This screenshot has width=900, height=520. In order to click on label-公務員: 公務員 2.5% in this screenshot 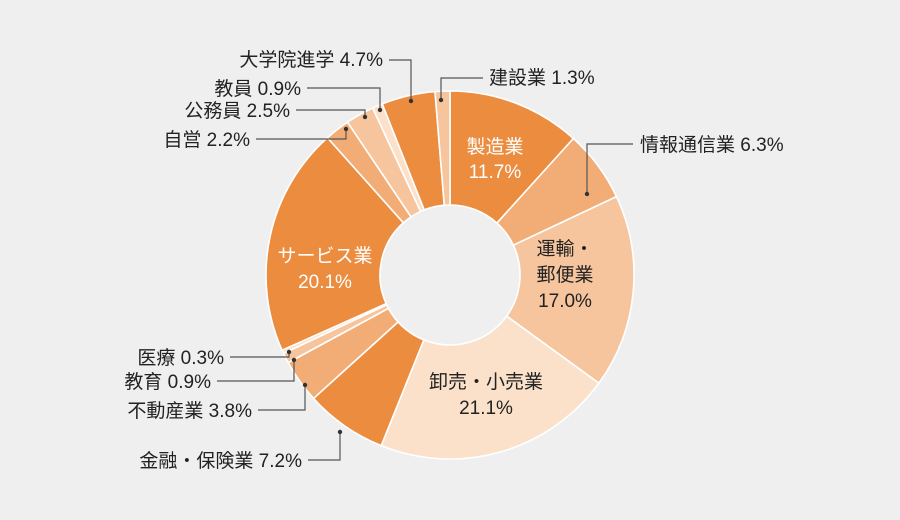, I will do `click(237, 111)`.